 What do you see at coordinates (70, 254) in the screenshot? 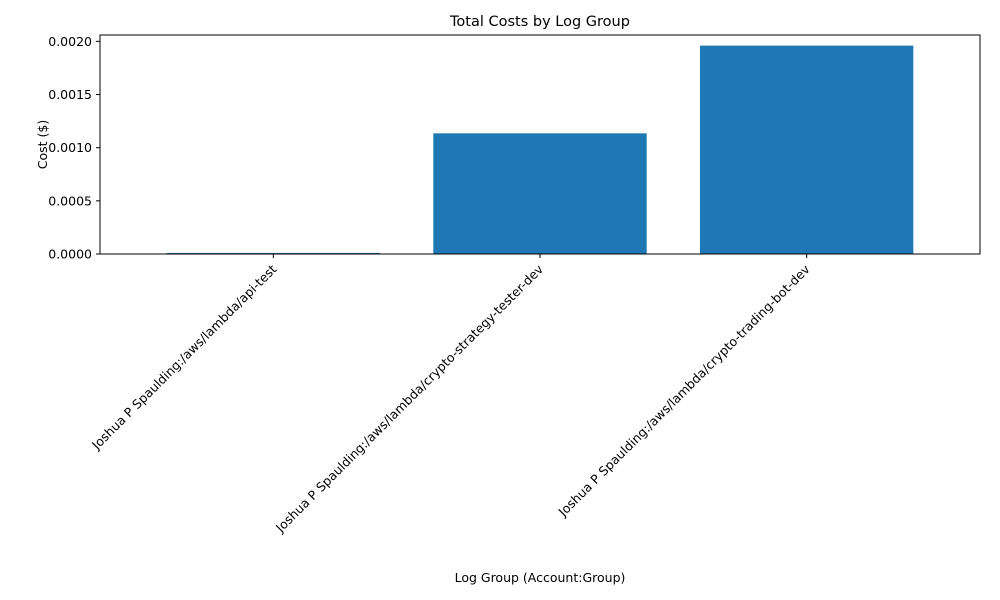
I see `y-tick-label: 0.0000` at bounding box center [70, 254].